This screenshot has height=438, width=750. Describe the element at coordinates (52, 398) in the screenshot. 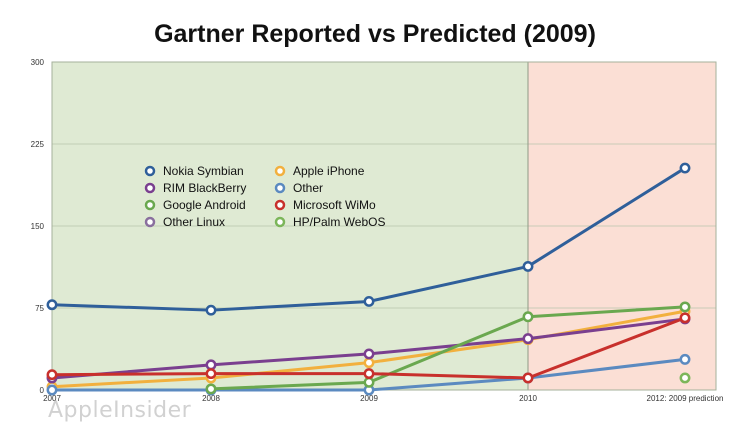

I see `x-tick-label: 2007` at that location.